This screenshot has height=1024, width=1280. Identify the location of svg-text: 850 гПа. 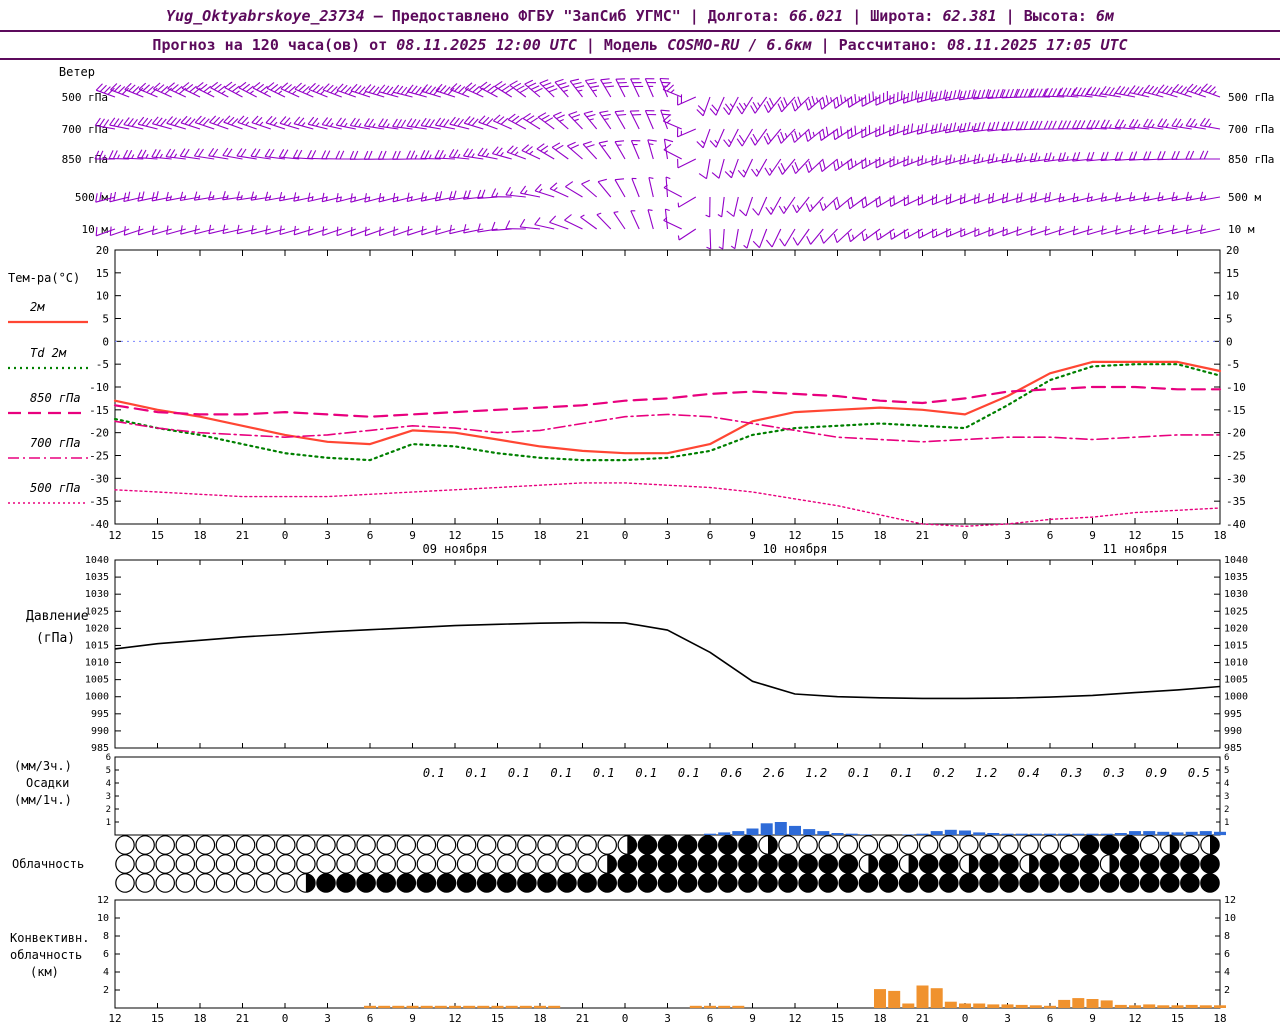
(55, 398).